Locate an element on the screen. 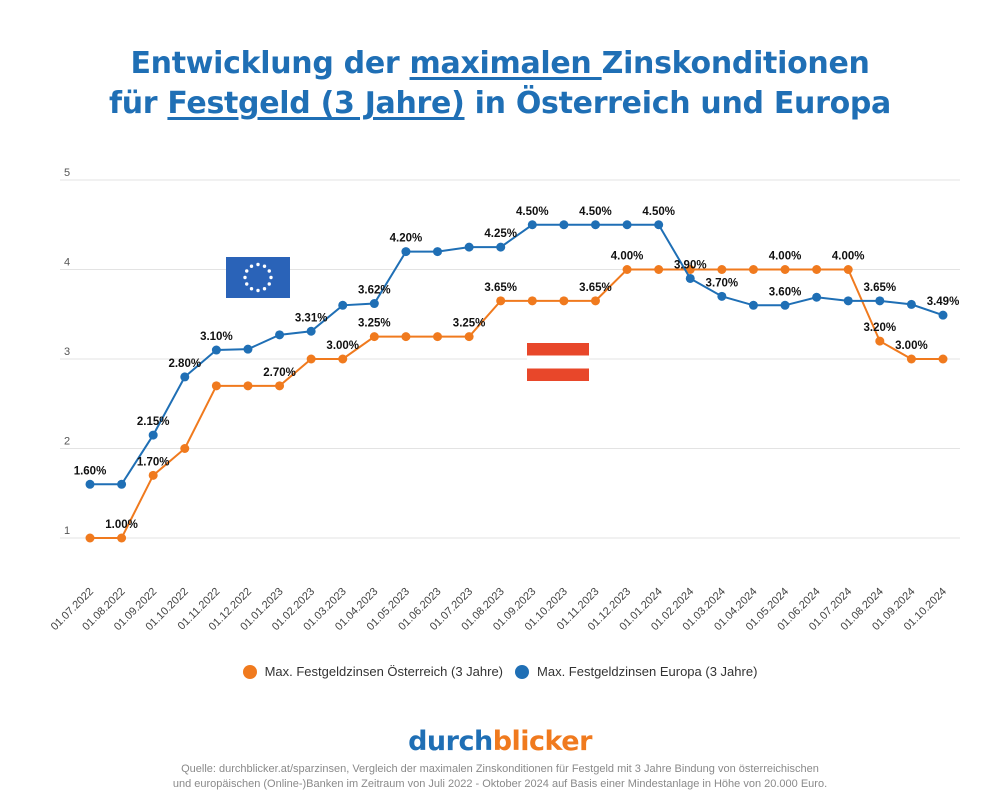 This screenshot has width=1000, height=800. data-label-europe: 3.60% is located at coordinates (785, 292).